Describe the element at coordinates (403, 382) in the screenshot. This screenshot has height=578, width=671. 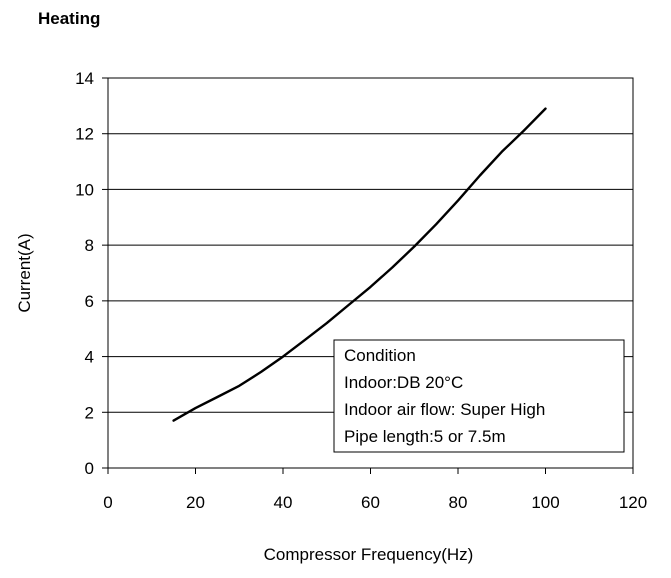
I see `condition-line-1: Indoor:DB 20°C` at that location.